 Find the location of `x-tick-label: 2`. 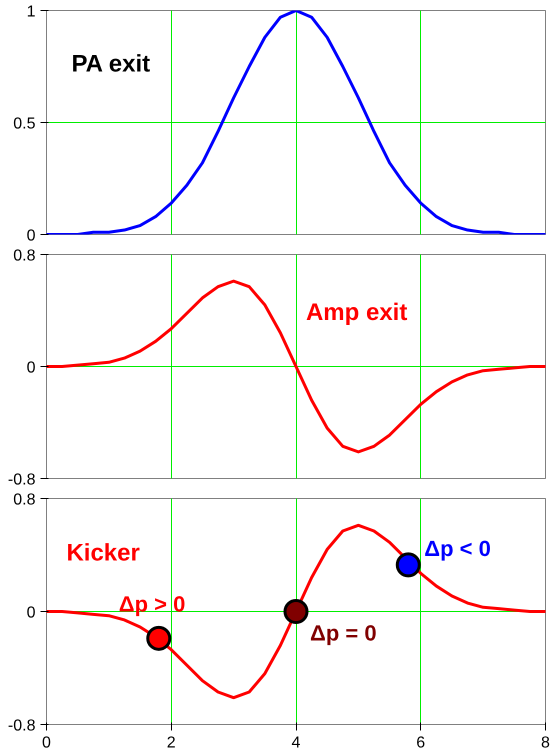

x-tick-label: 2 is located at coordinates (171, 743).